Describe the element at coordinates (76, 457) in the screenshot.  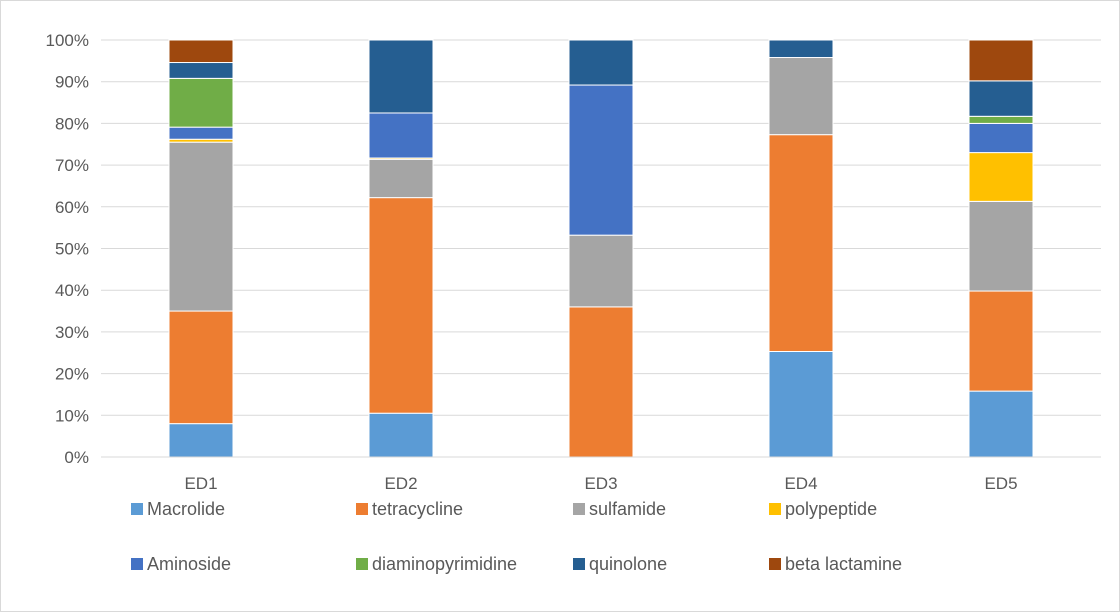
I see `y-tick-label: 0%` at that location.